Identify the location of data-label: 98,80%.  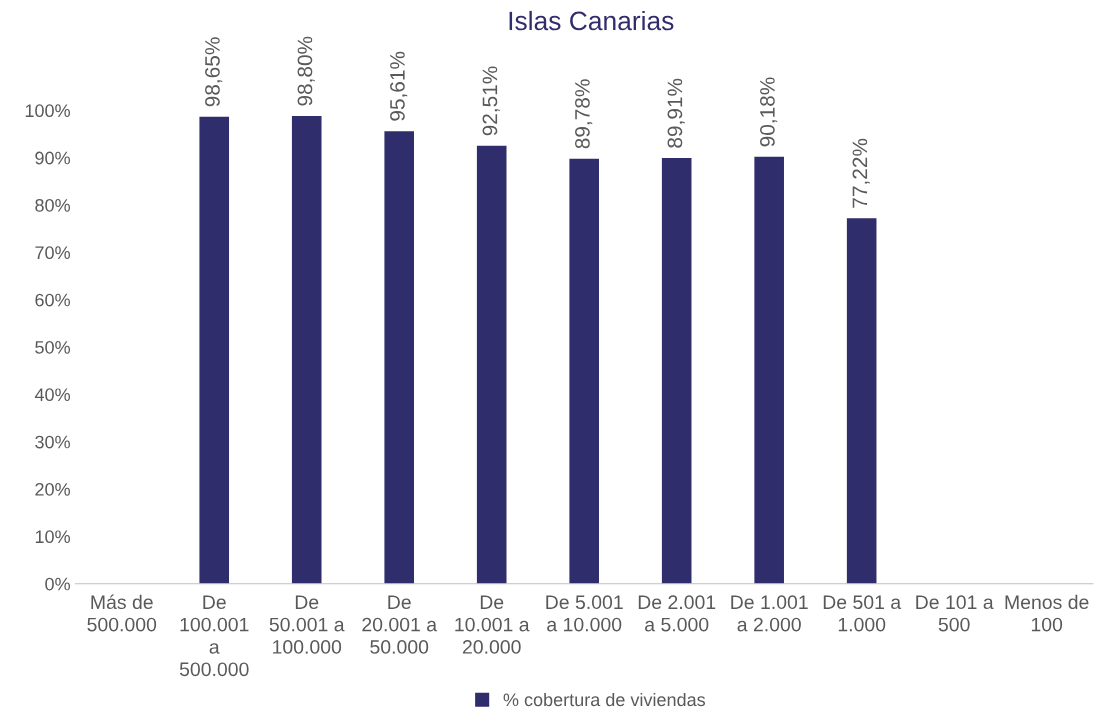
(306, 71).